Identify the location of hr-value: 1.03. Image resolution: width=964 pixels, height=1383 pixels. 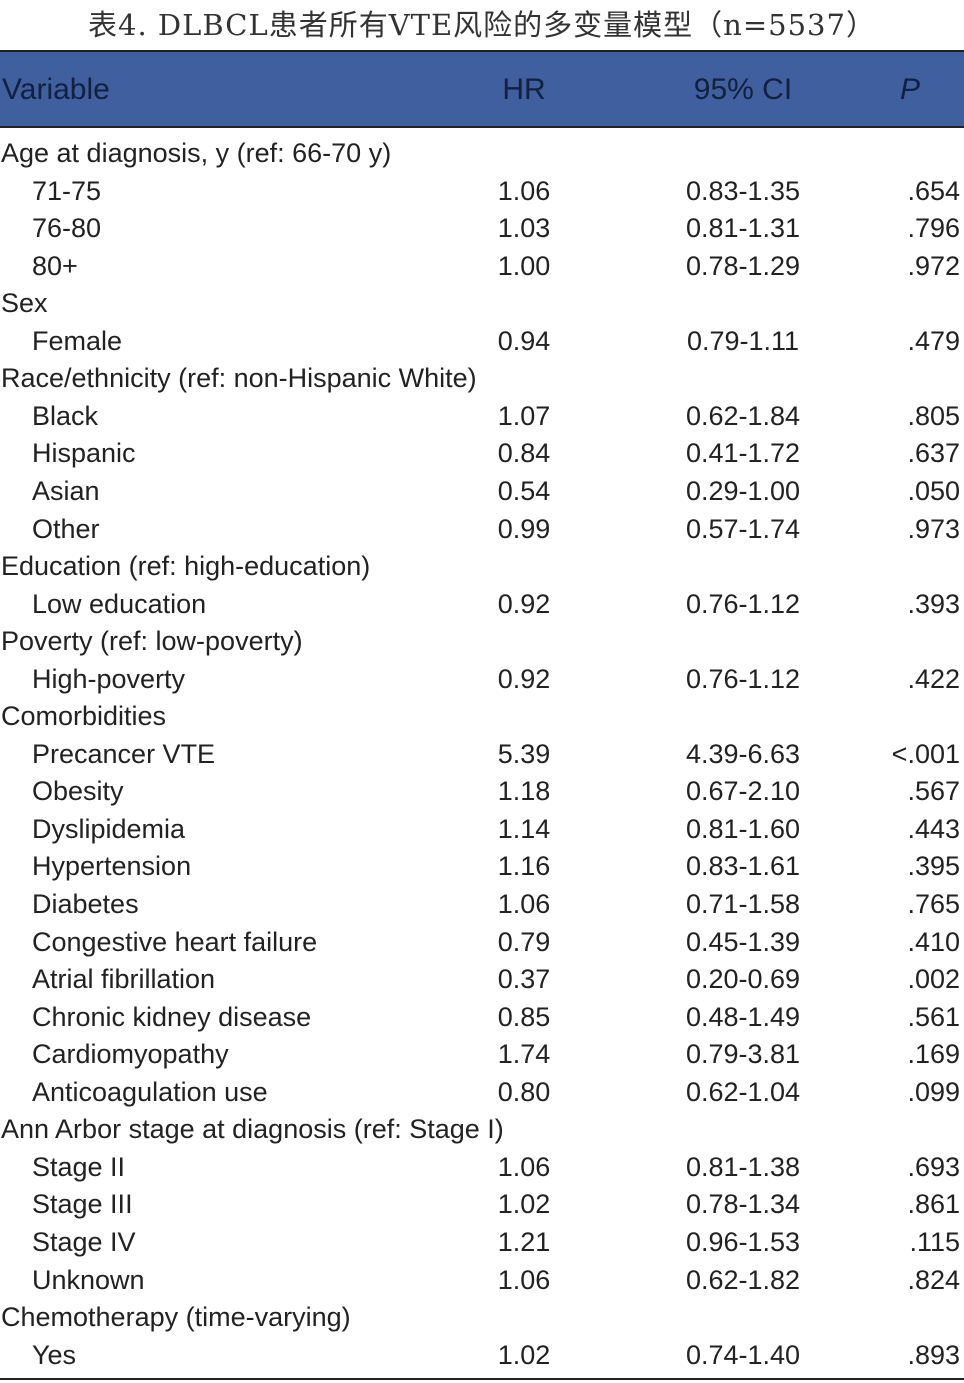
(524, 228).